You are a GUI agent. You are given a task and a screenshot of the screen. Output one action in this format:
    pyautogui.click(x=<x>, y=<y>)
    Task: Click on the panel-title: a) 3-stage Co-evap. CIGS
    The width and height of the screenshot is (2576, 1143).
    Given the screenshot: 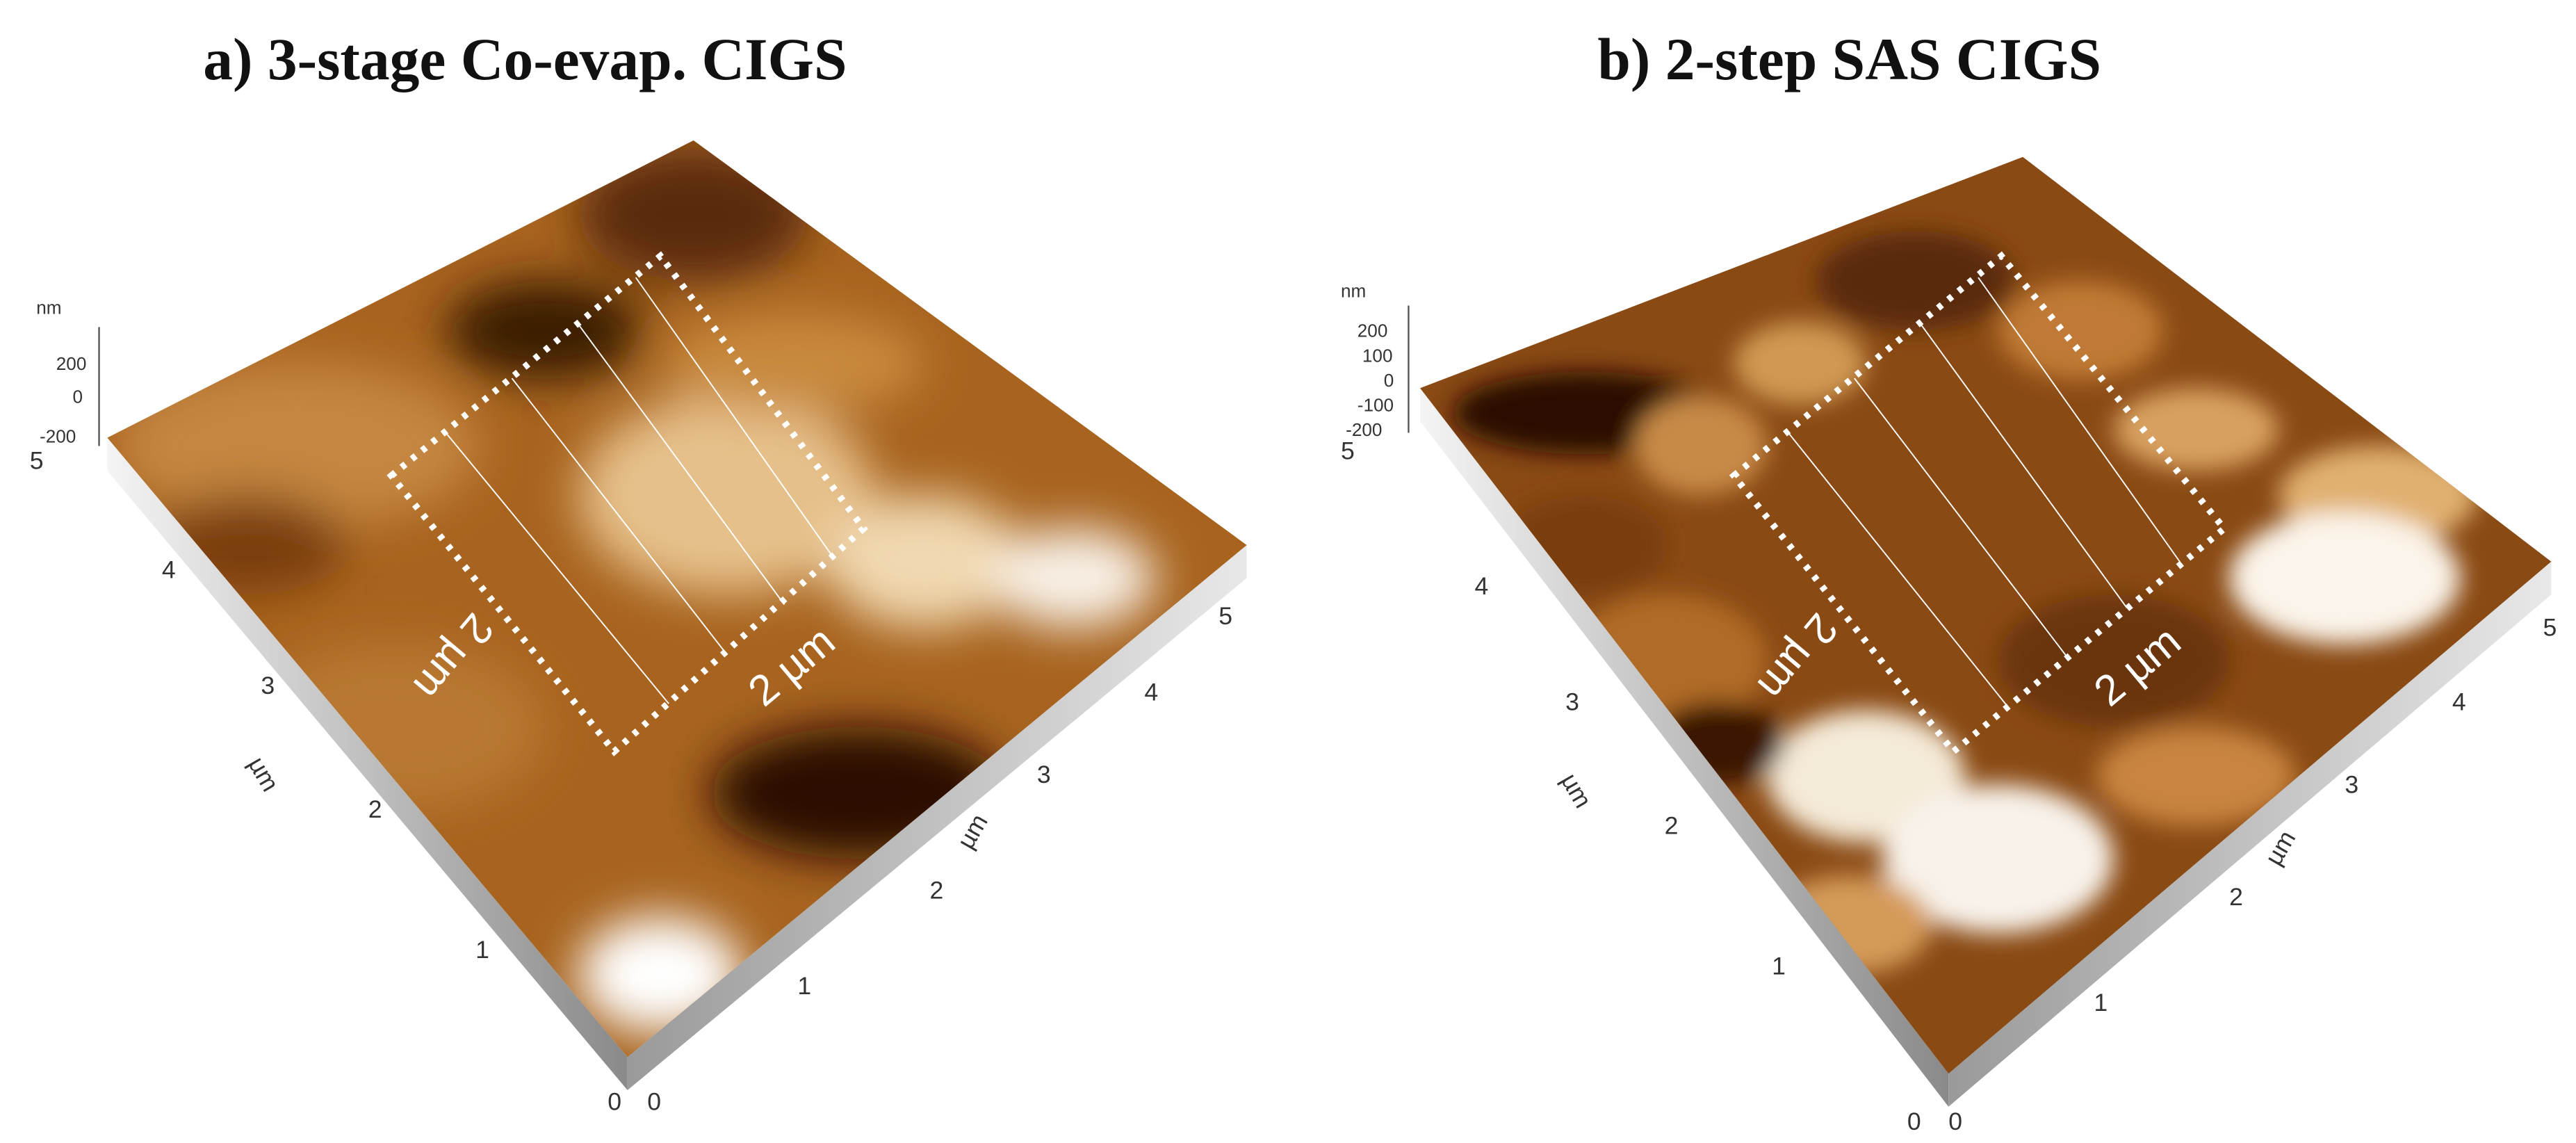 What is the action you would take?
    pyautogui.click(x=525, y=59)
    